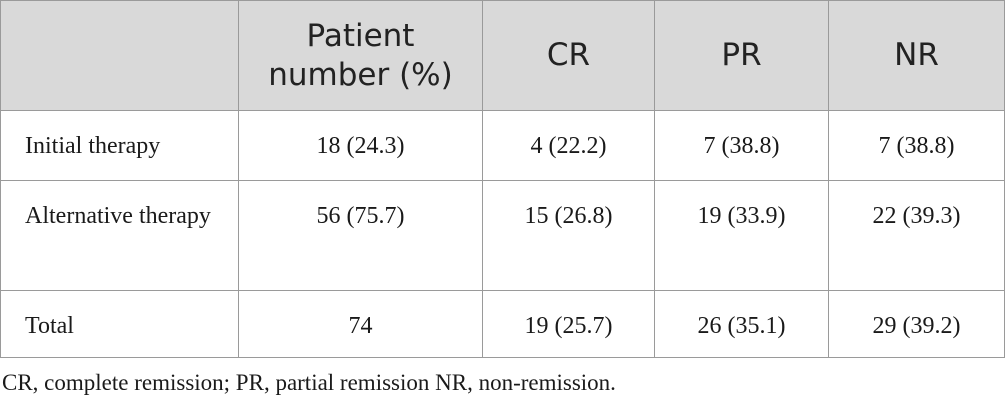  Describe the element at coordinates (360, 55) in the screenshot. I see `header-patient-number: Patient number (%)` at that location.